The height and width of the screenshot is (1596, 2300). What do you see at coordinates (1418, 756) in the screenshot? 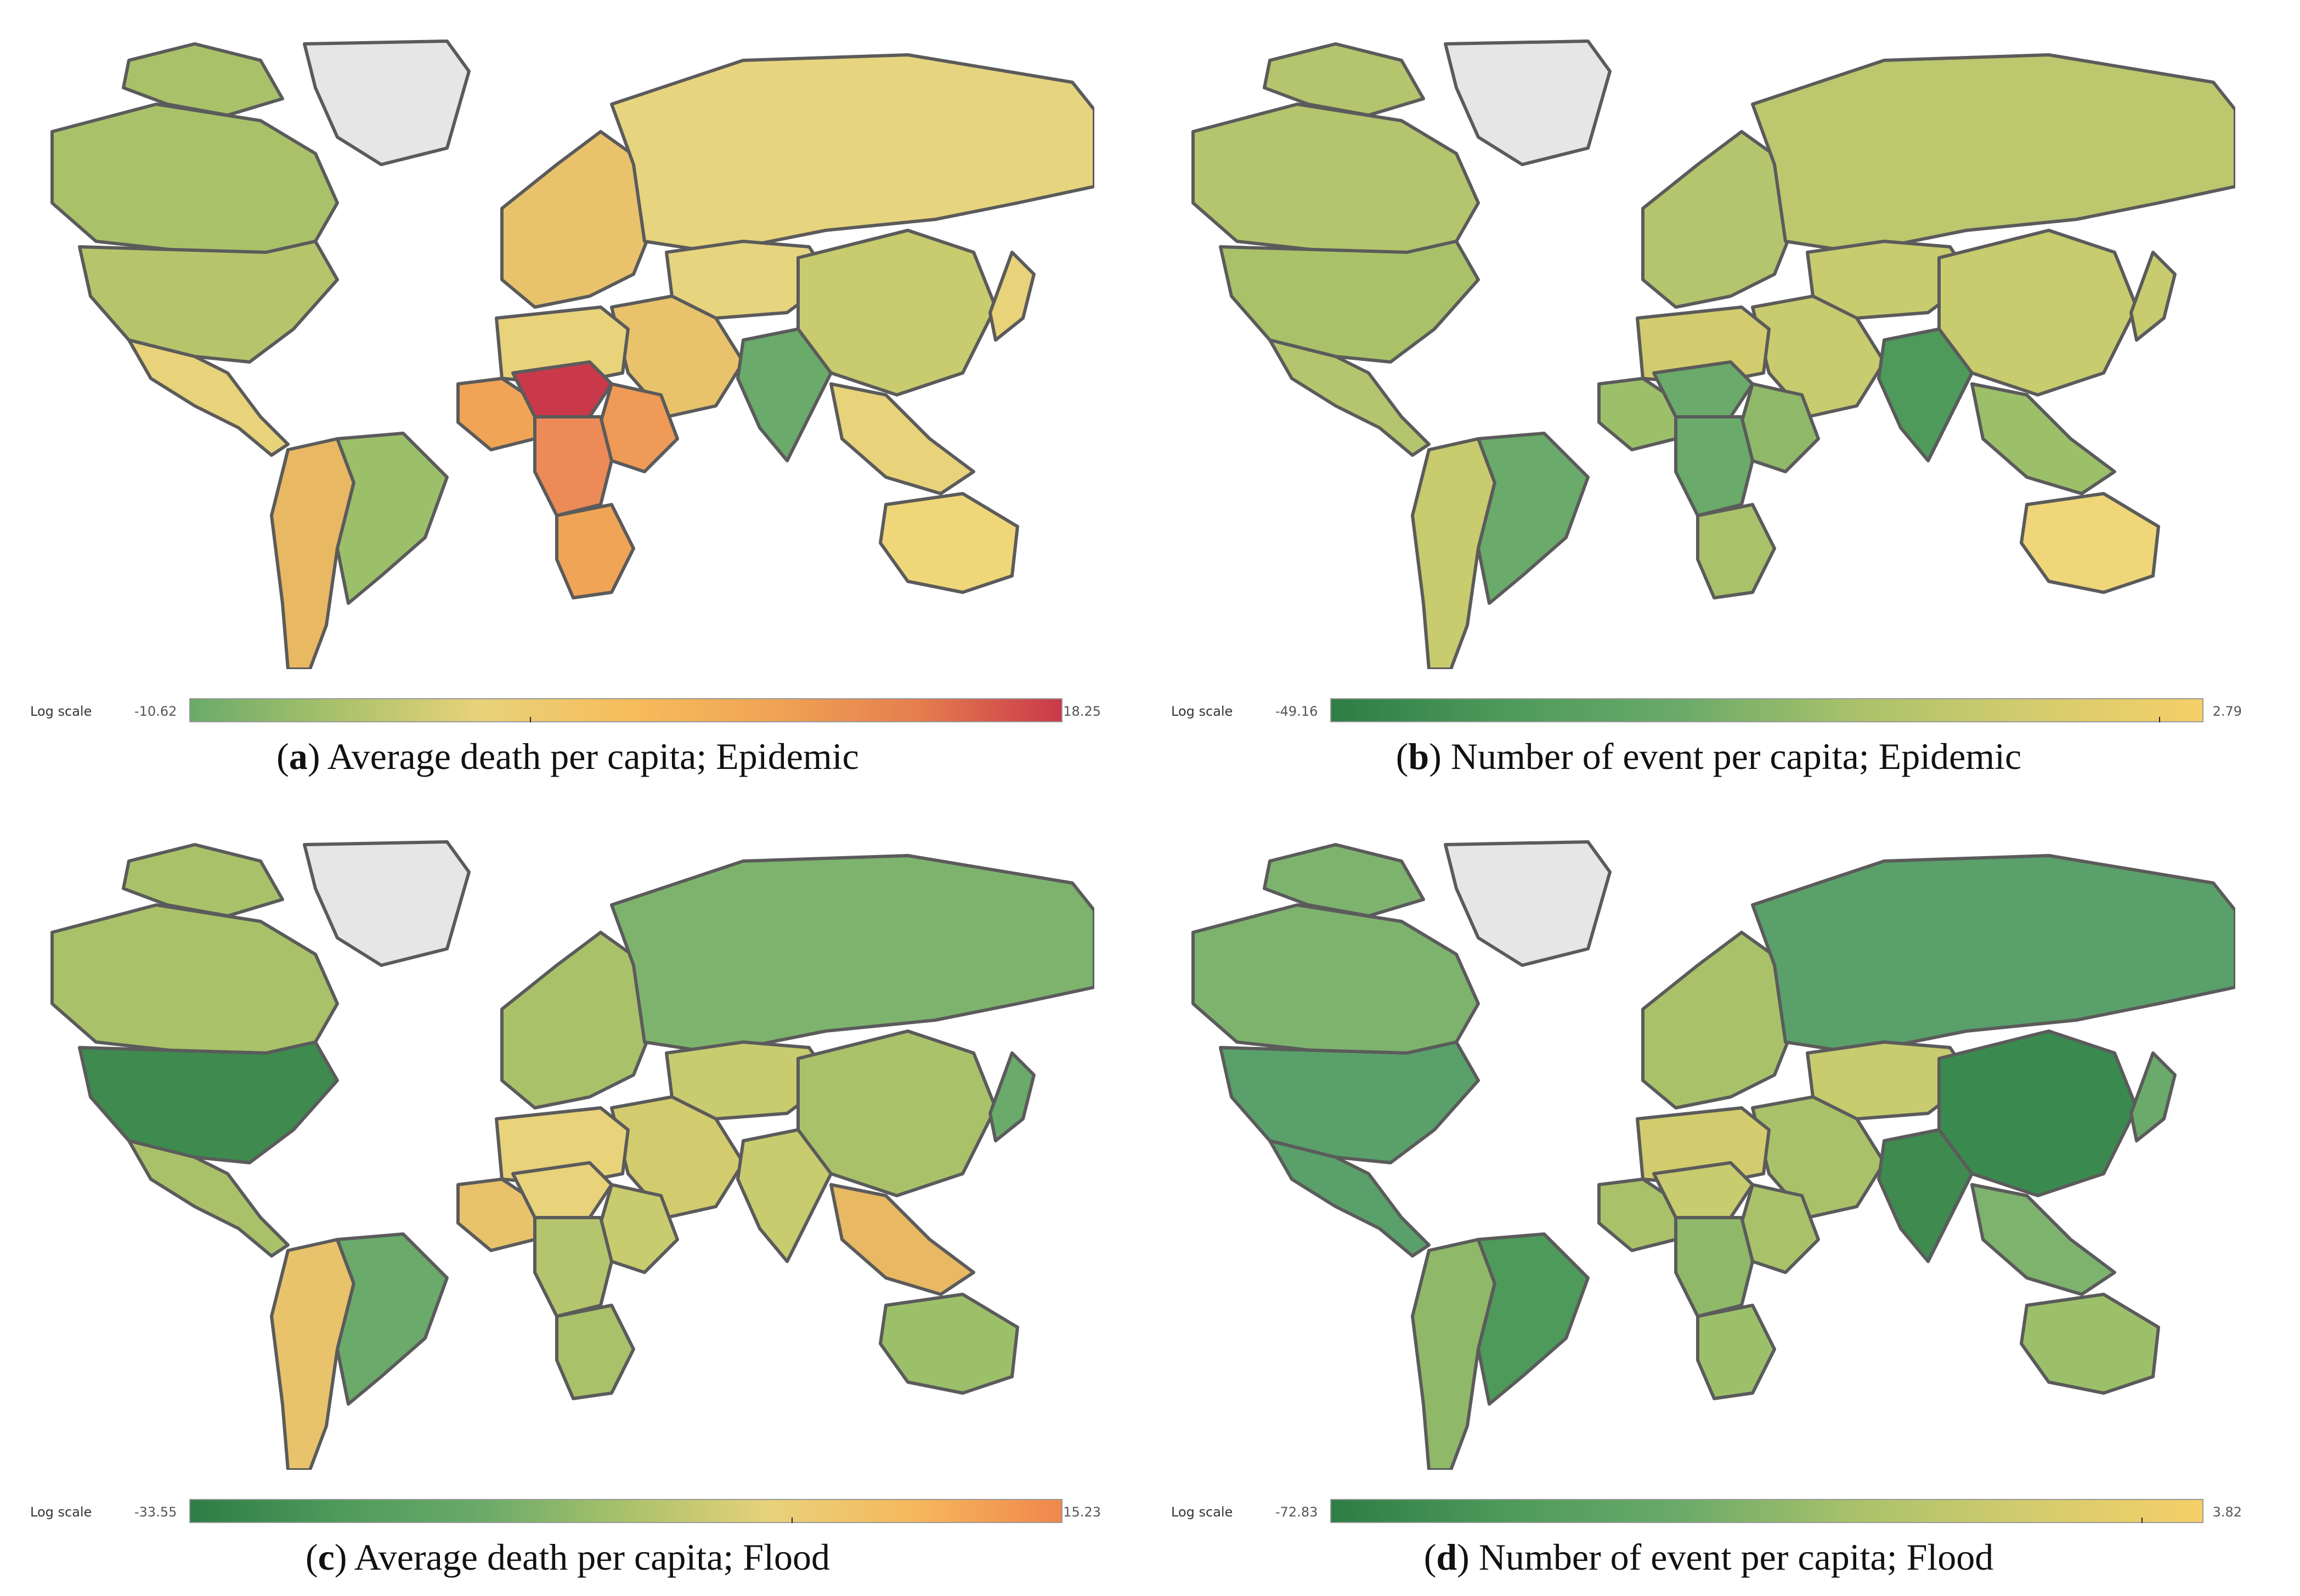
I see `caption-letter: b` at bounding box center [1418, 756].